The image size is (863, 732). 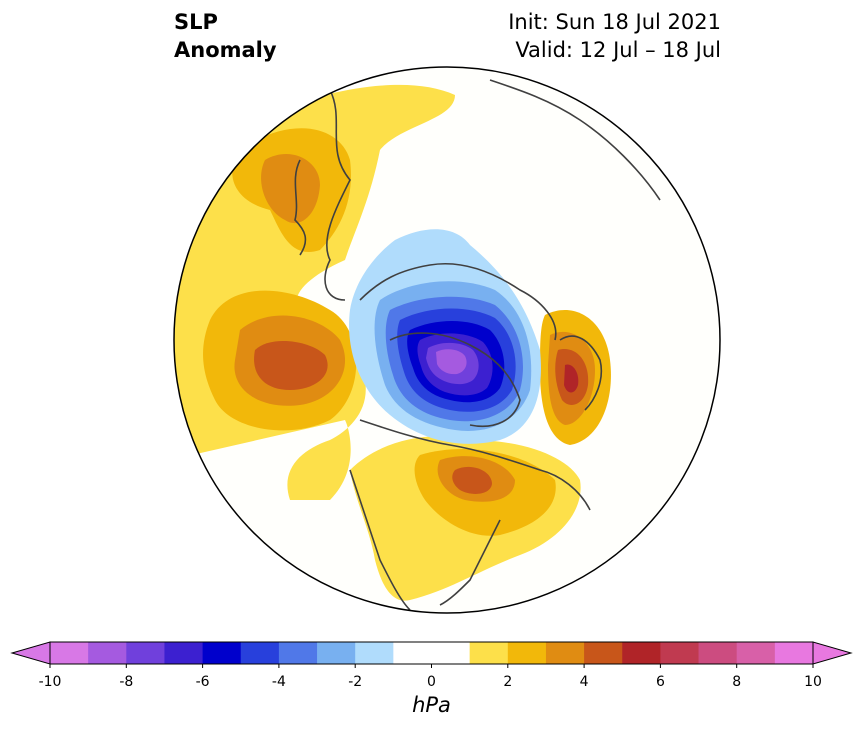 What do you see at coordinates (618, 50) in the screenshot?
I see `valid-period: Valid: 12 Jul – 18 Jul` at bounding box center [618, 50].